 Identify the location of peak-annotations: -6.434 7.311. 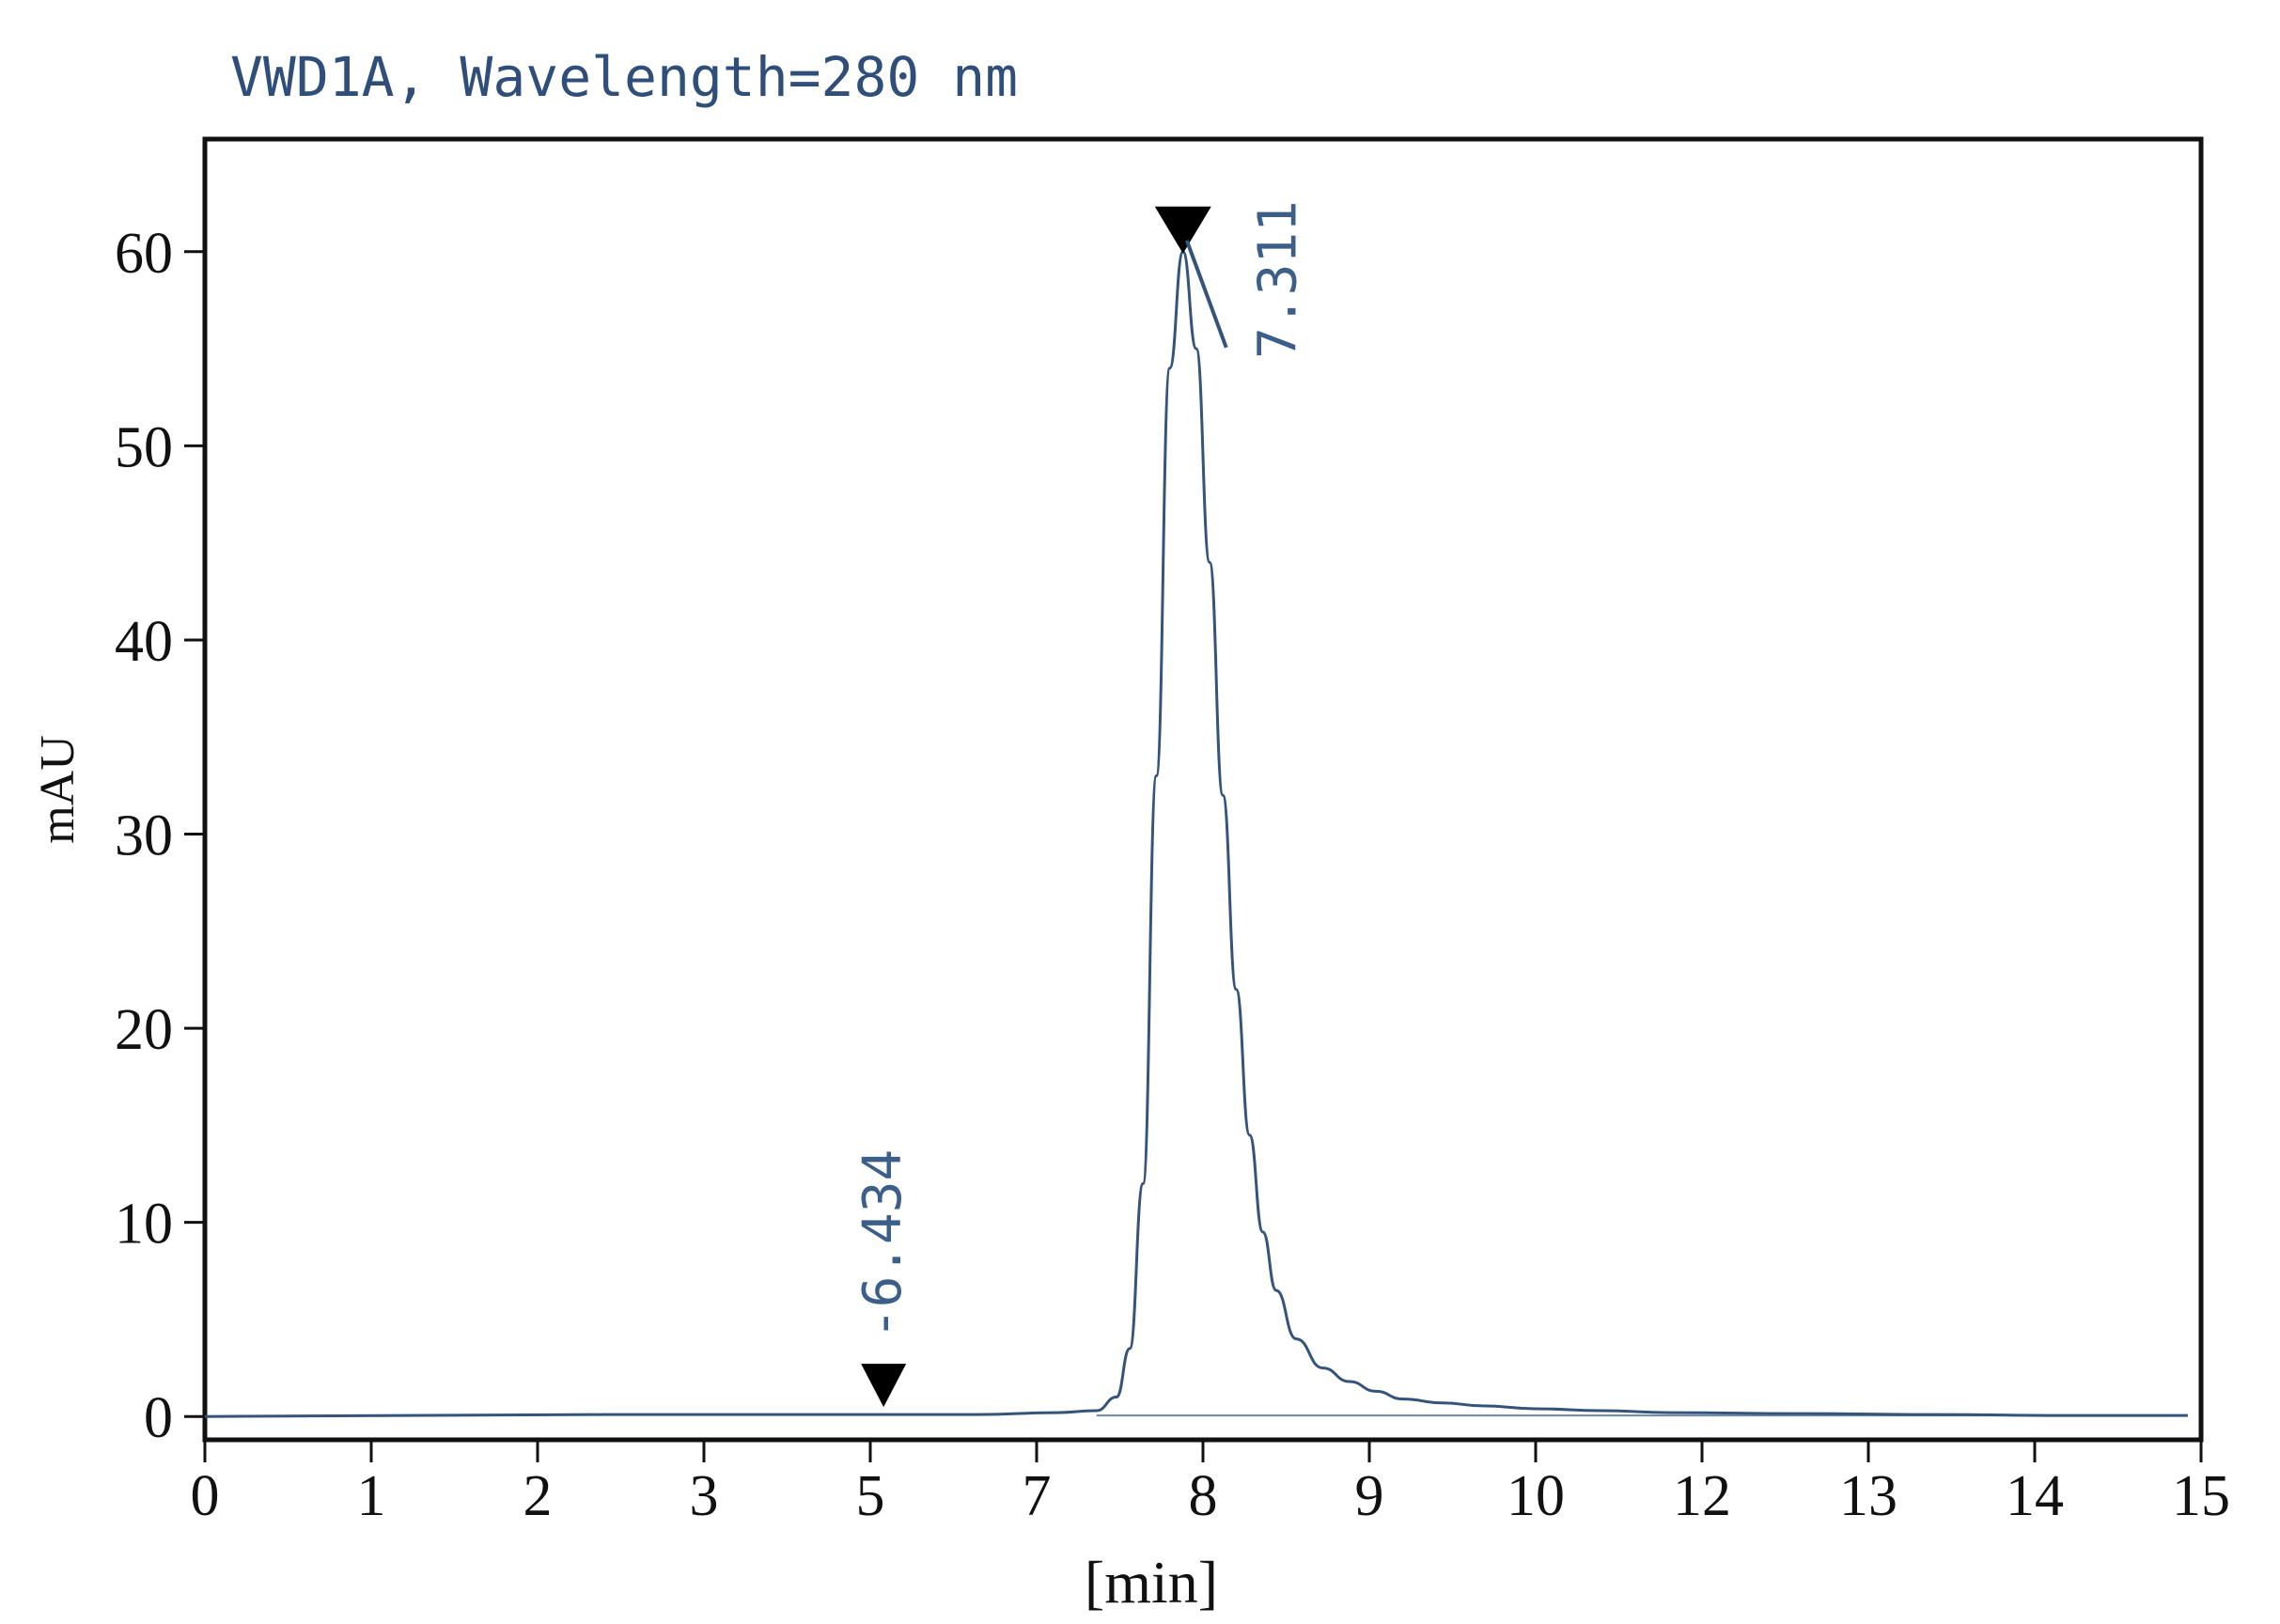
(1081, 804).